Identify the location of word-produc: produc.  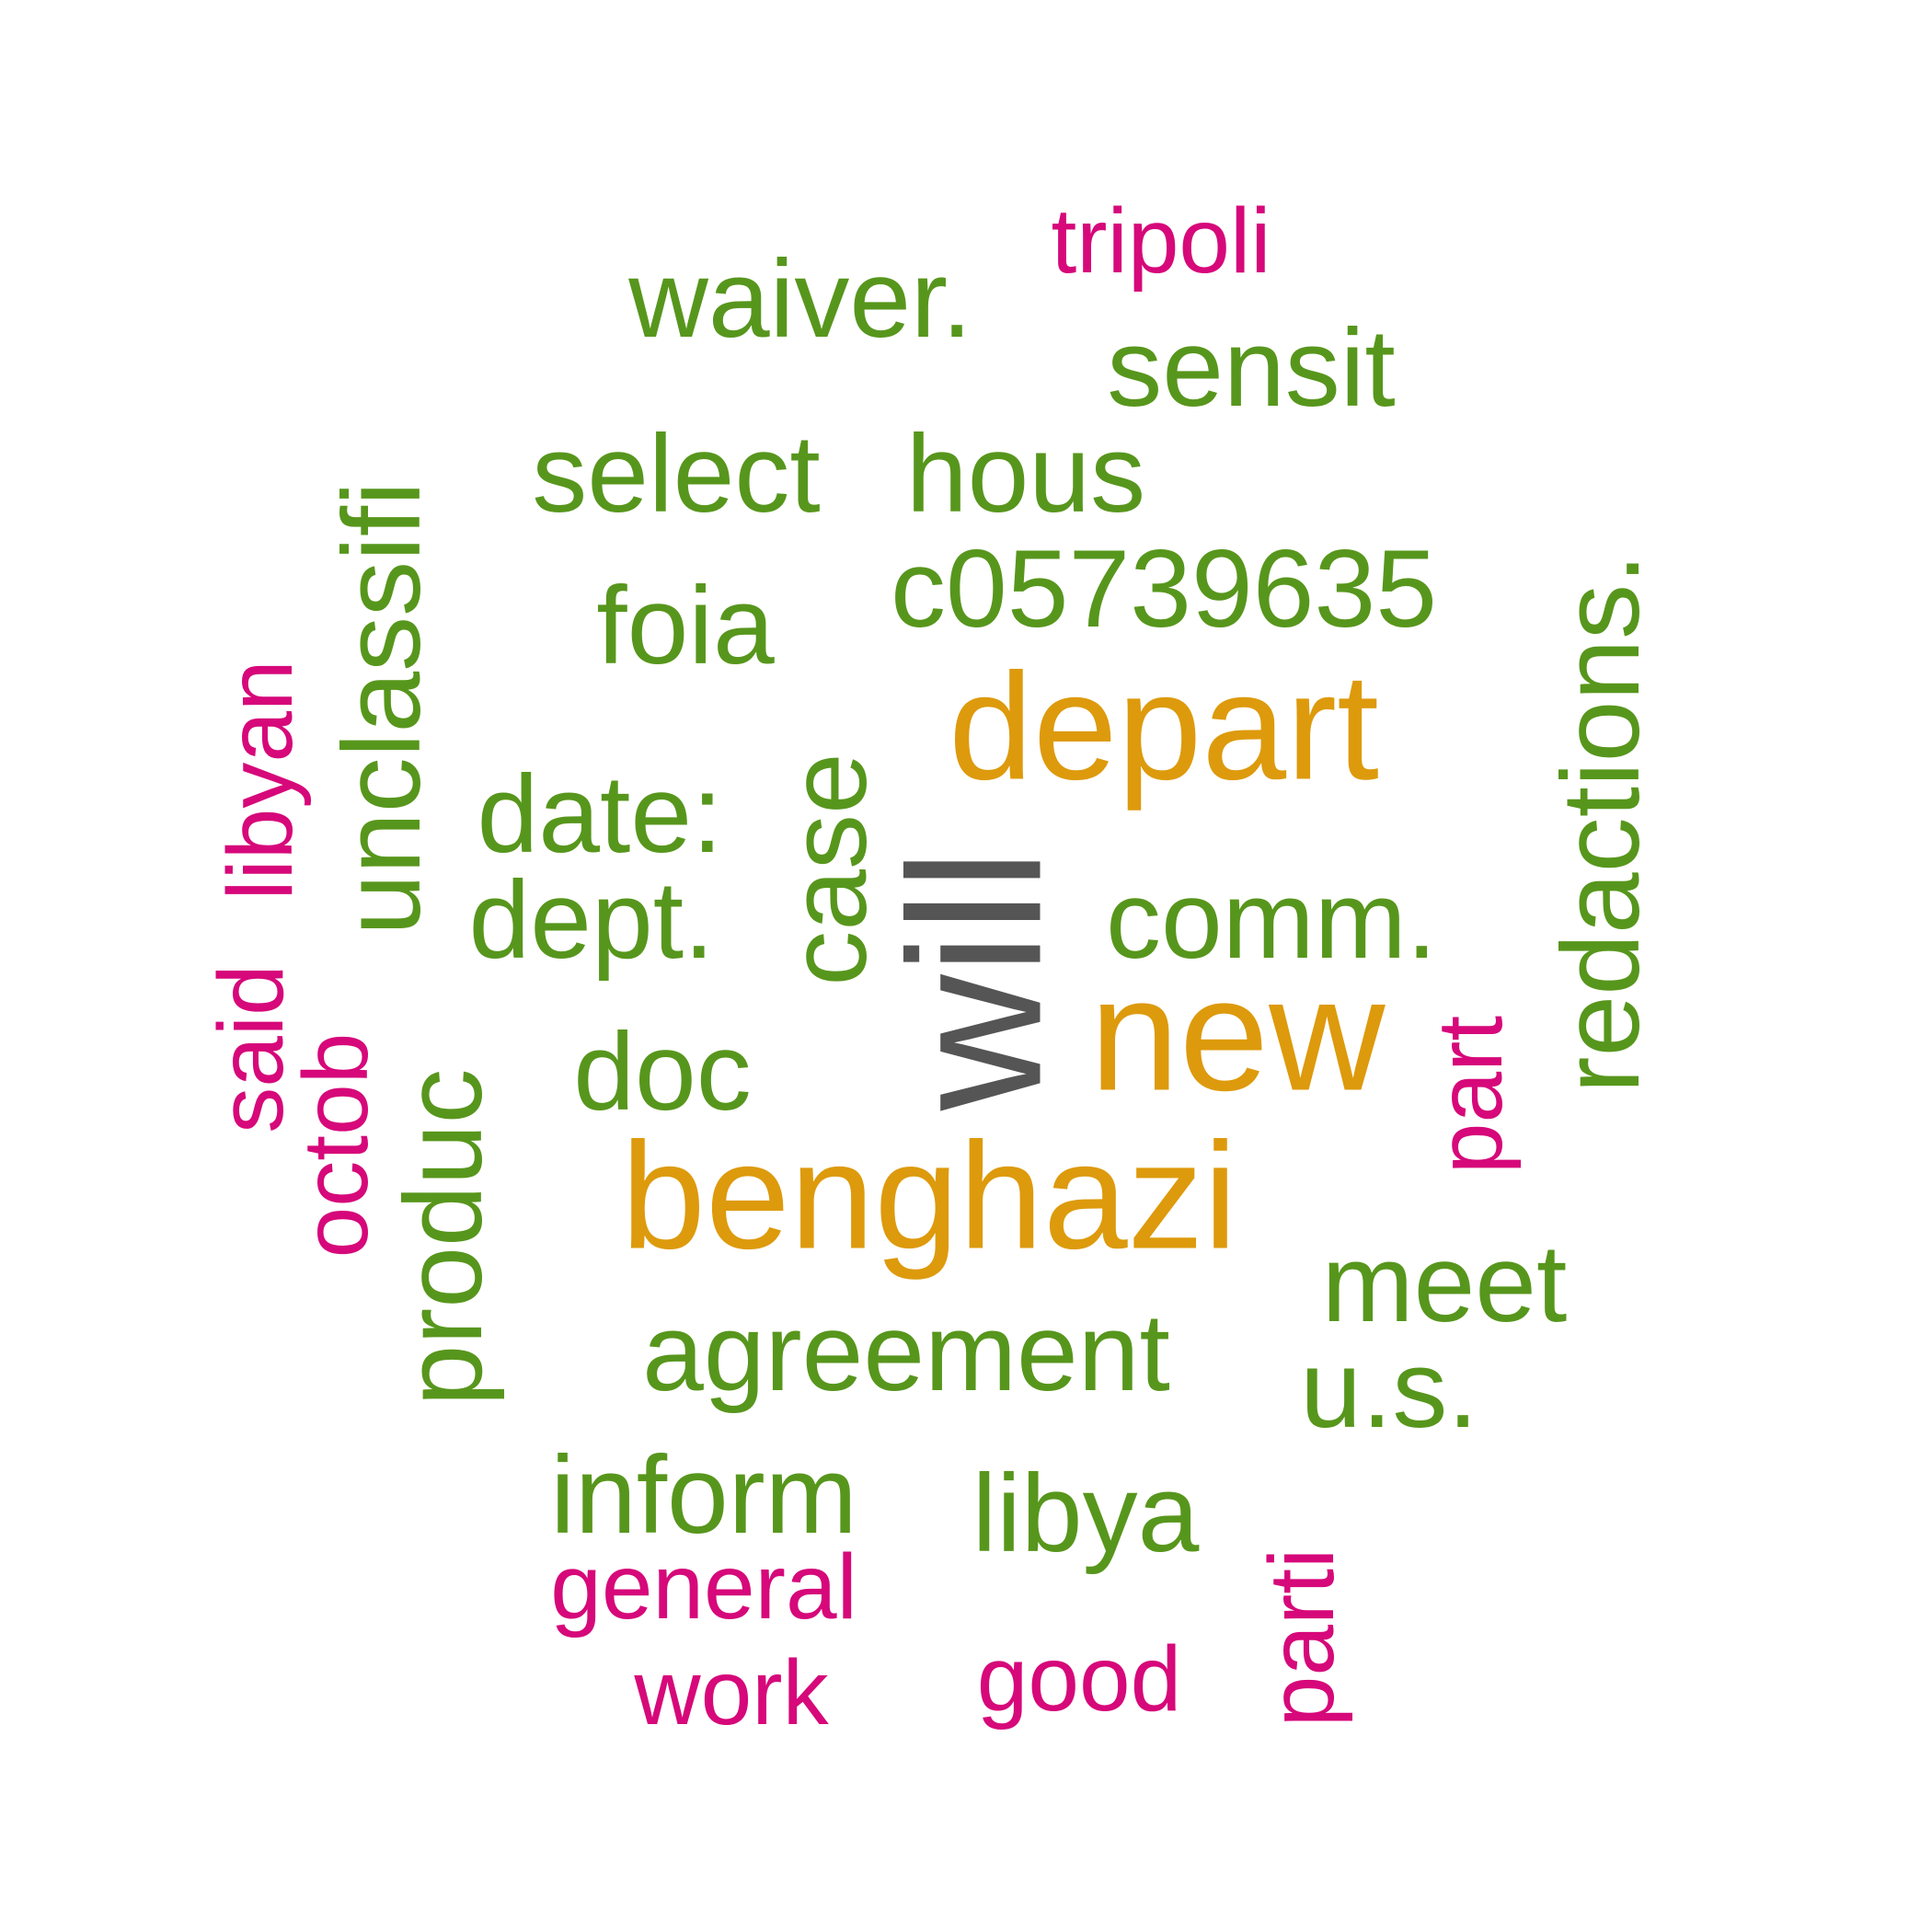
(443, 1237).